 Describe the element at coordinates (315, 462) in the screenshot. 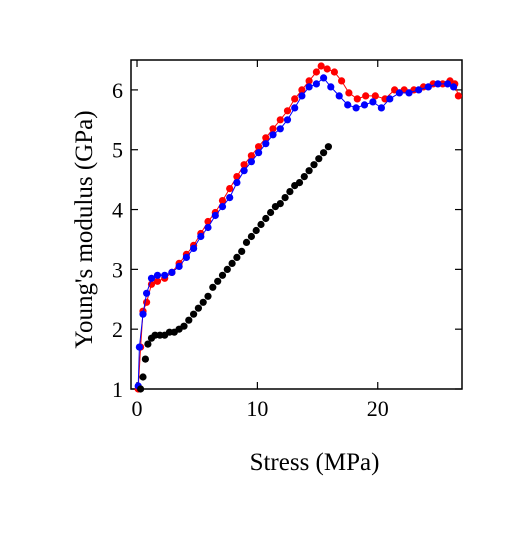

I see `x-axis-label: Stress (MPa)` at that location.